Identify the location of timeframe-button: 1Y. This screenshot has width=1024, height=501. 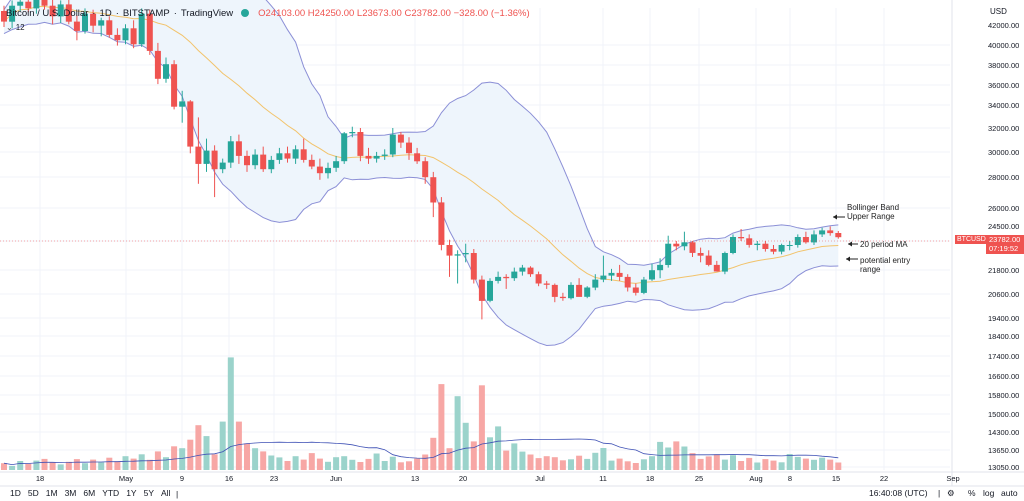
(131, 493).